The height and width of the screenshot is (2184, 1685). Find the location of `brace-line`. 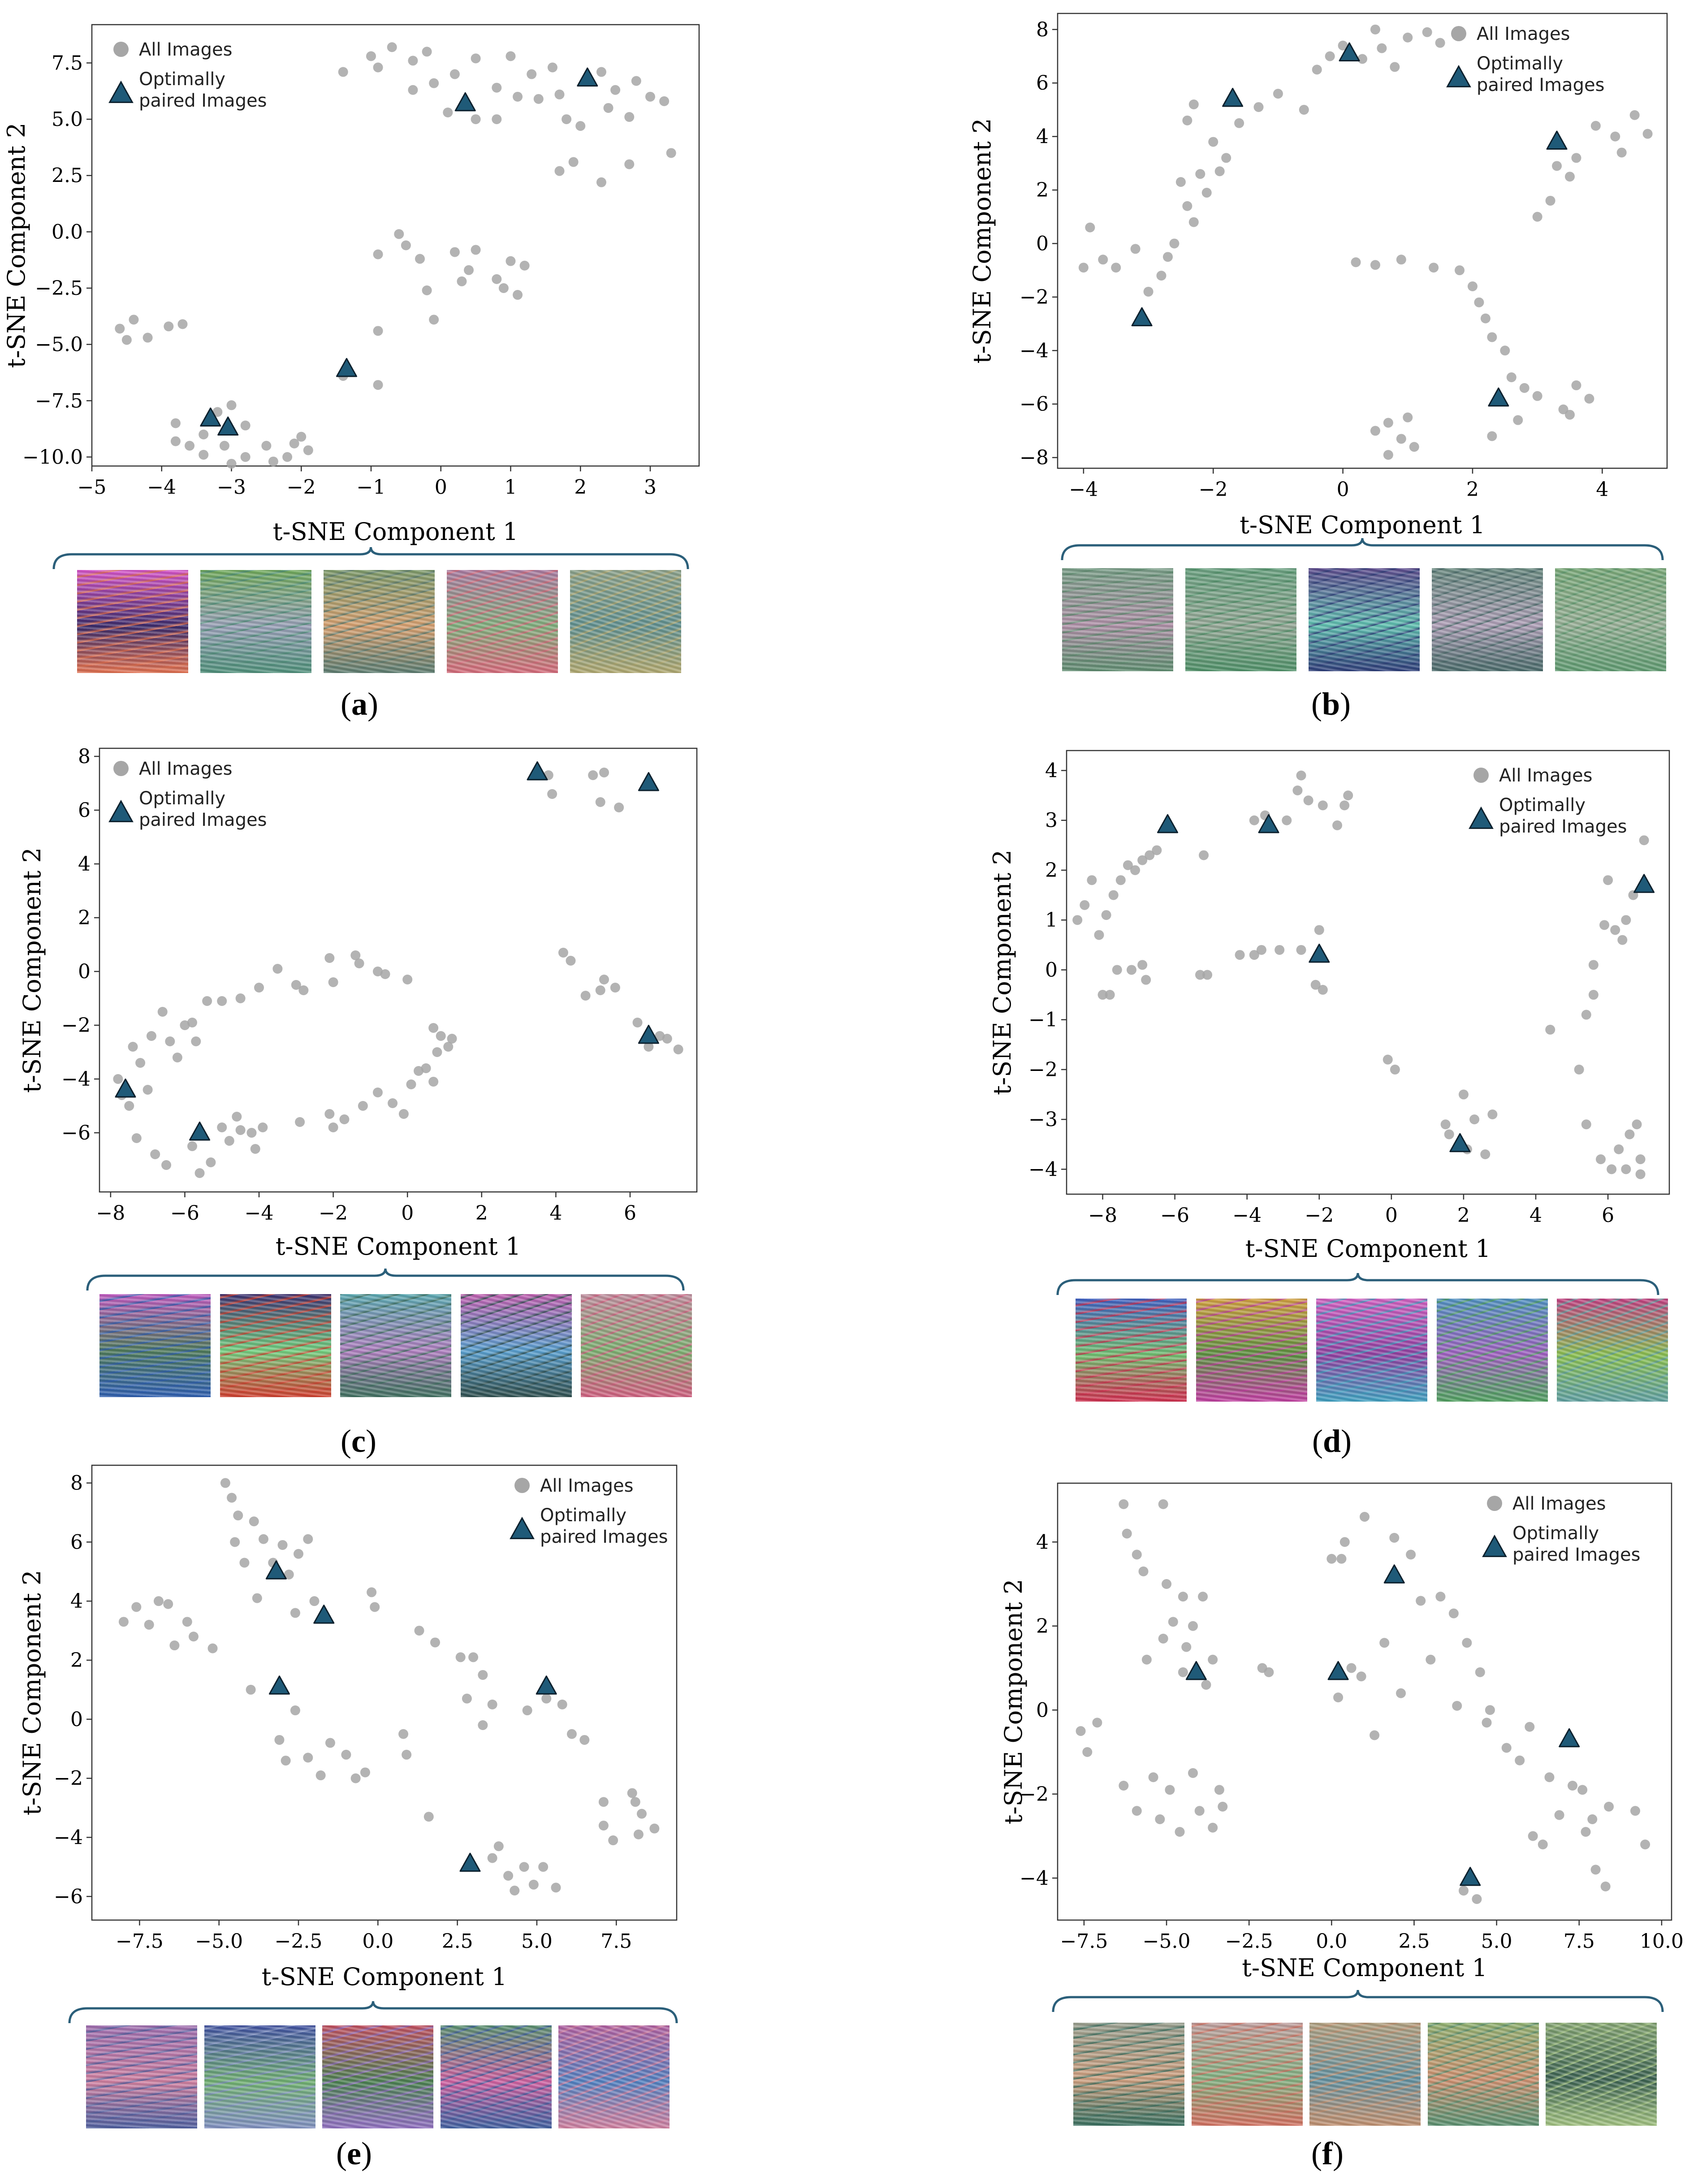

brace-line is located at coordinates (1358, 1284).